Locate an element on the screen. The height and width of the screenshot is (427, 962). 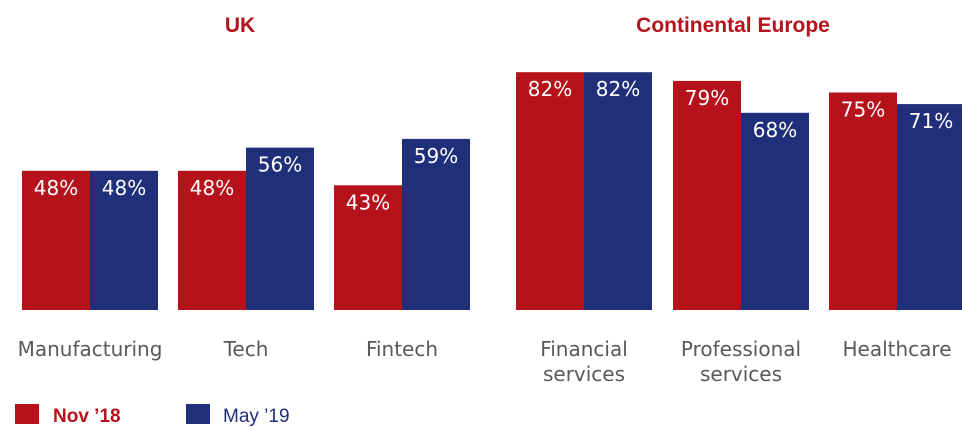
category-label-professional-services: Professional services is located at coordinates (741, 361).